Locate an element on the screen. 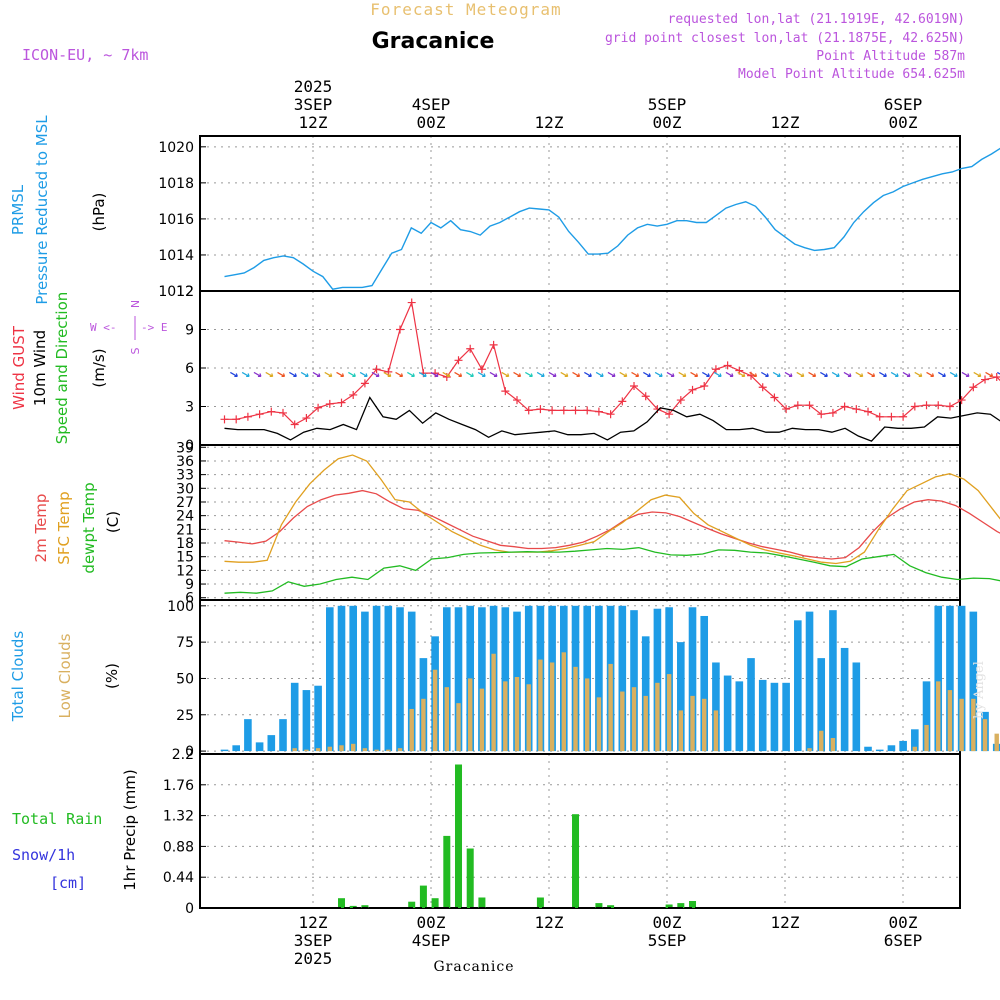  y-tick-label: 0.88 is located at coordinates (178, 847).